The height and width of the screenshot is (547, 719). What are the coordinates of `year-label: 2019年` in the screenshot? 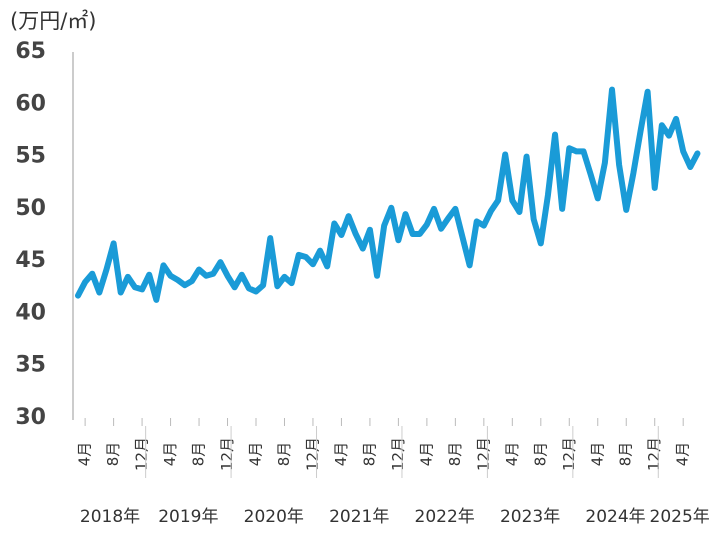 It's located at (188, 517).